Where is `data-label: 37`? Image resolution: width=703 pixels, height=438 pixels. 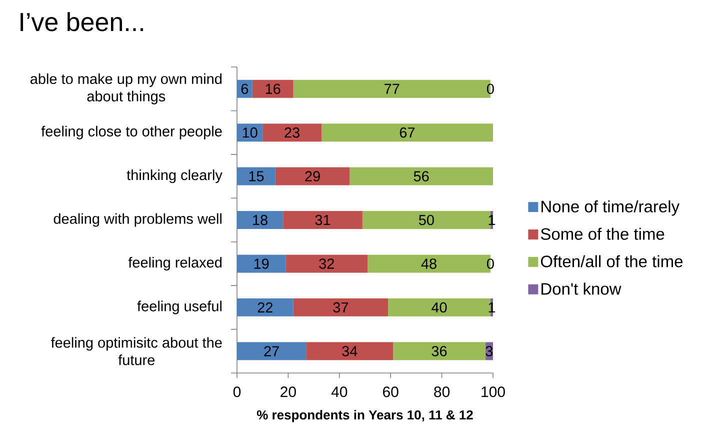 data-label: 37 is located at coordinates (340, 307).